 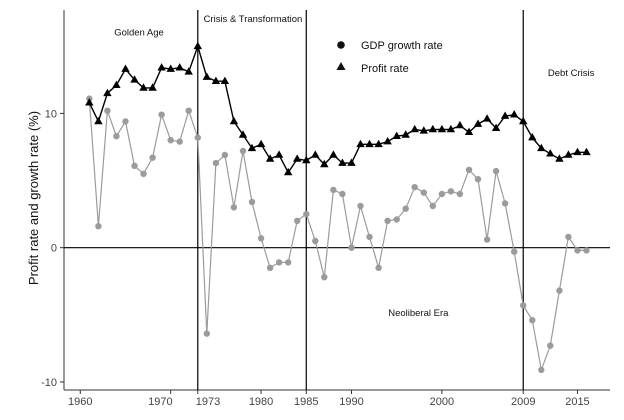 What do you see at coordinates (577, 151) in the screenshot?
I see `profit-point-2015` at bounding box center [577, 151].